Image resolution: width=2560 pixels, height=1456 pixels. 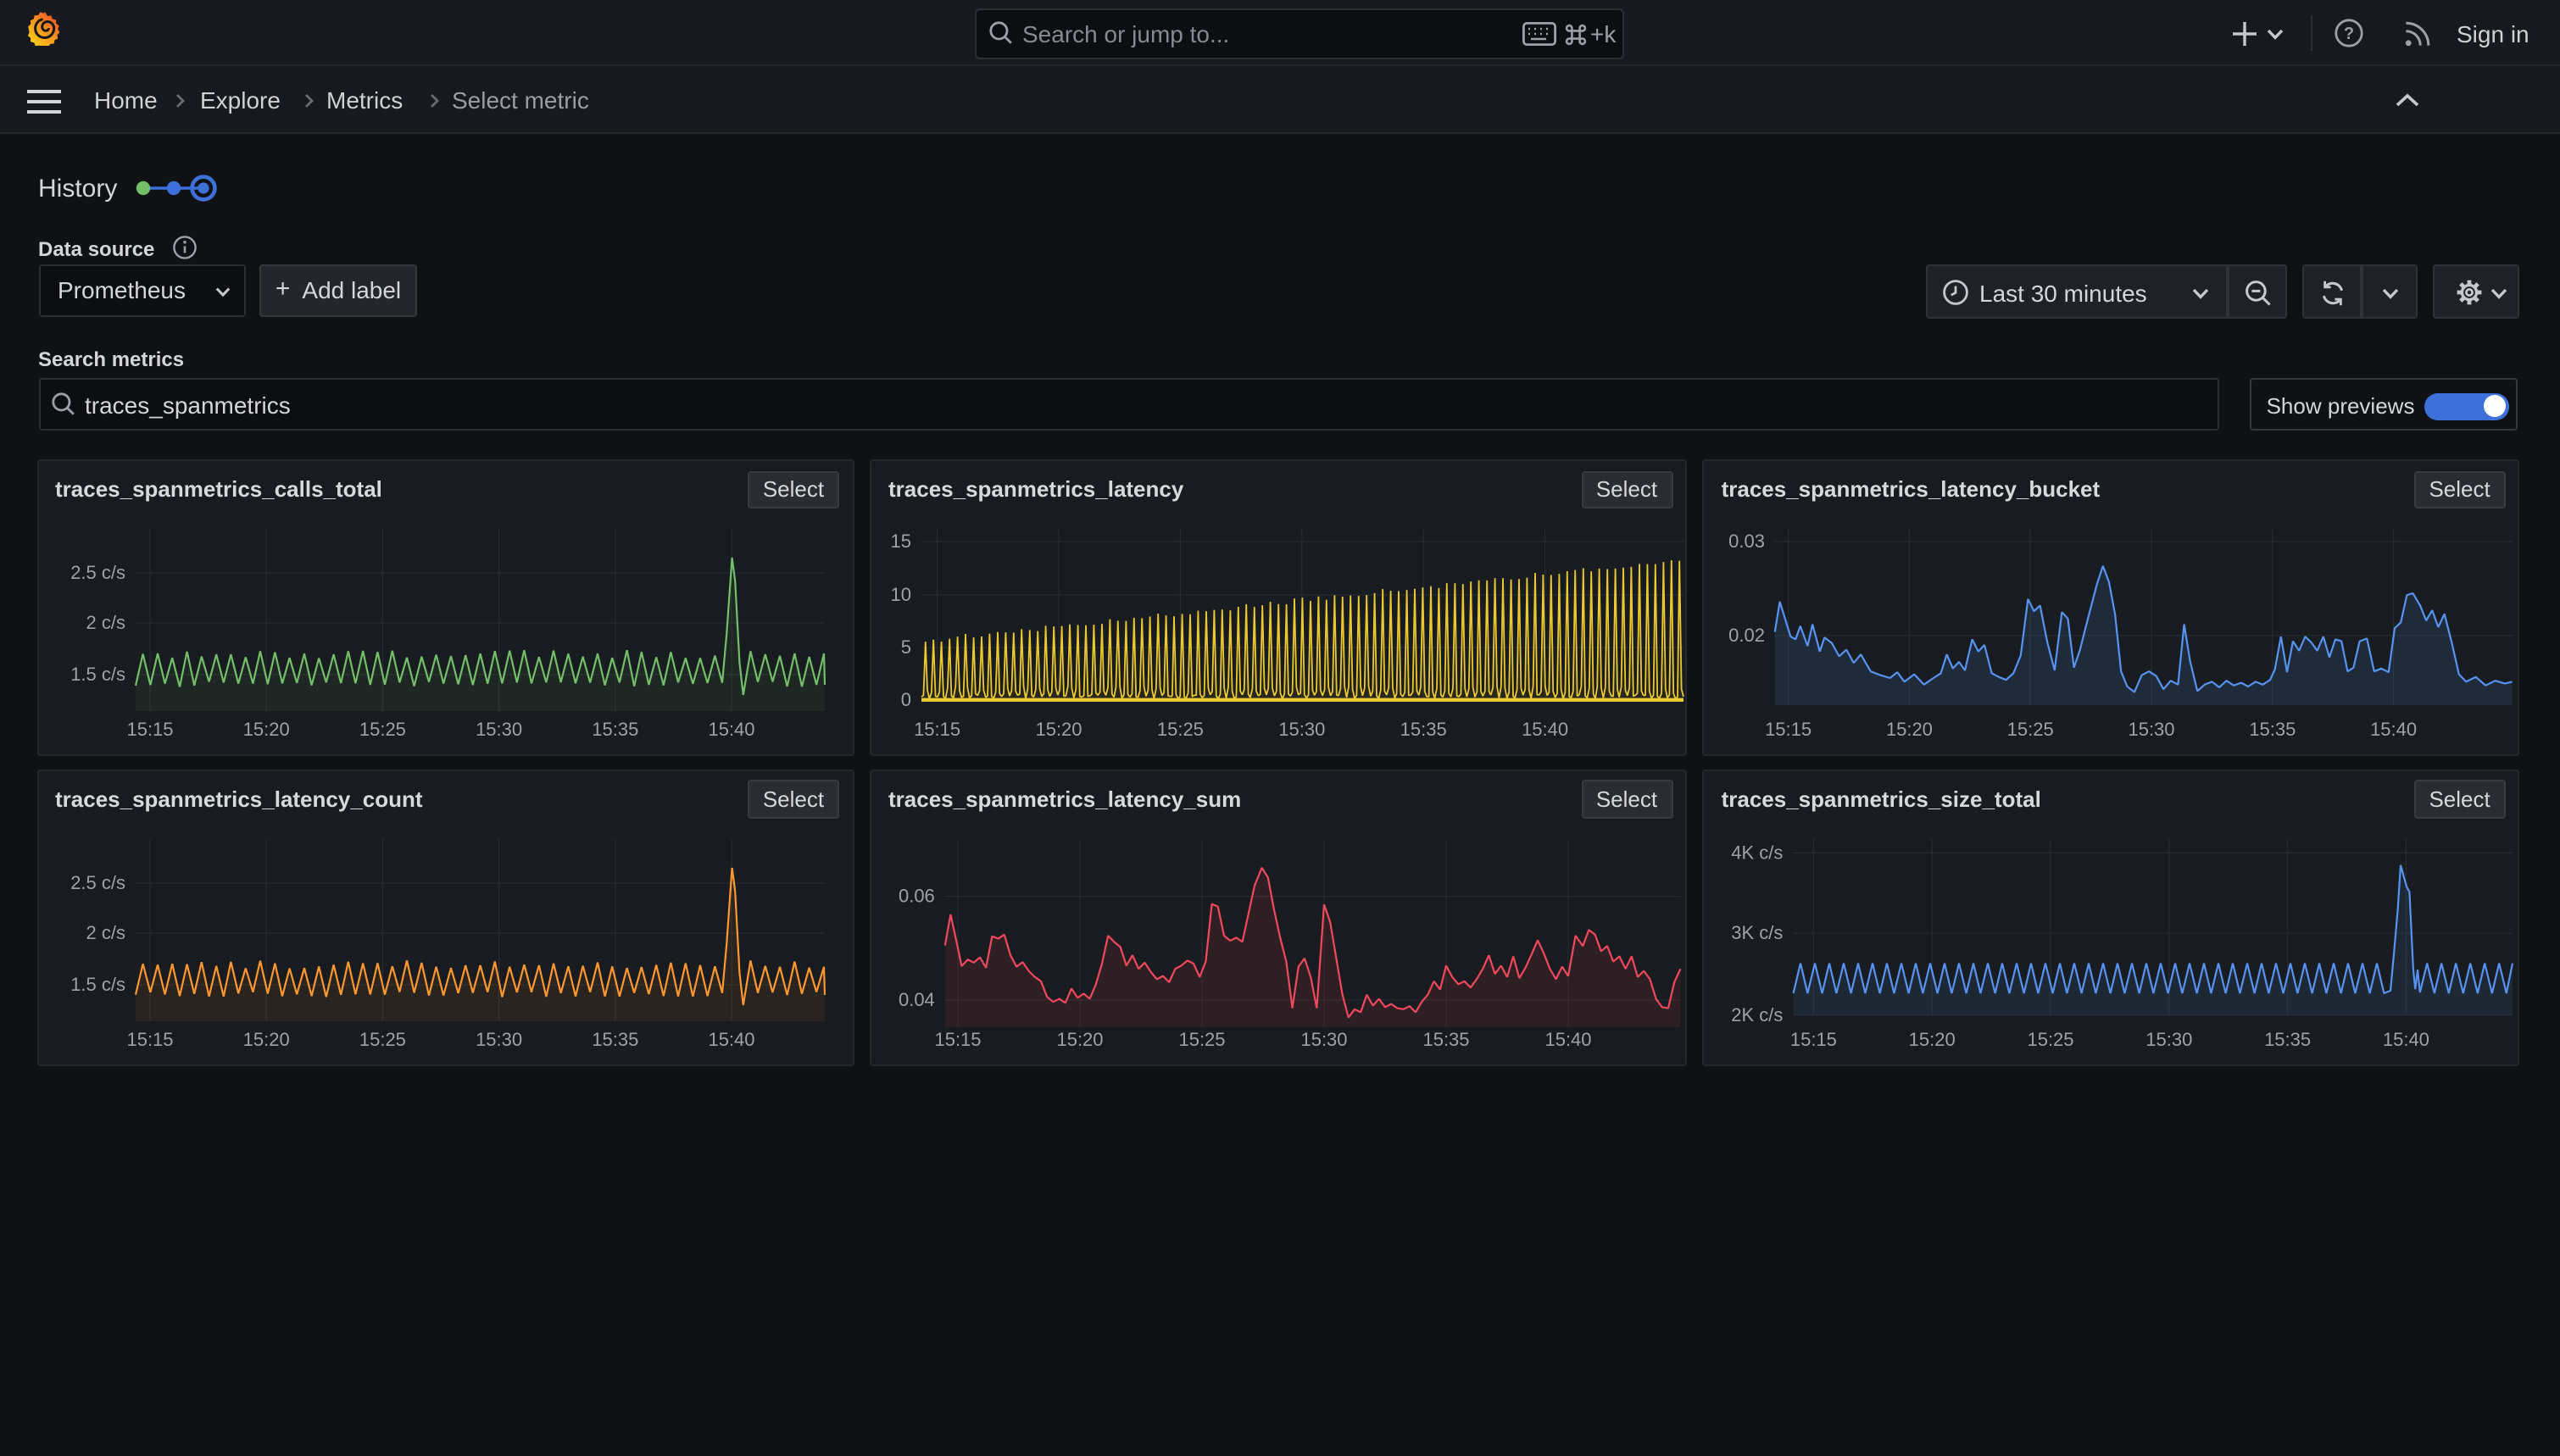 I want to click on svg-text: 0, so click(x=906, y=700).